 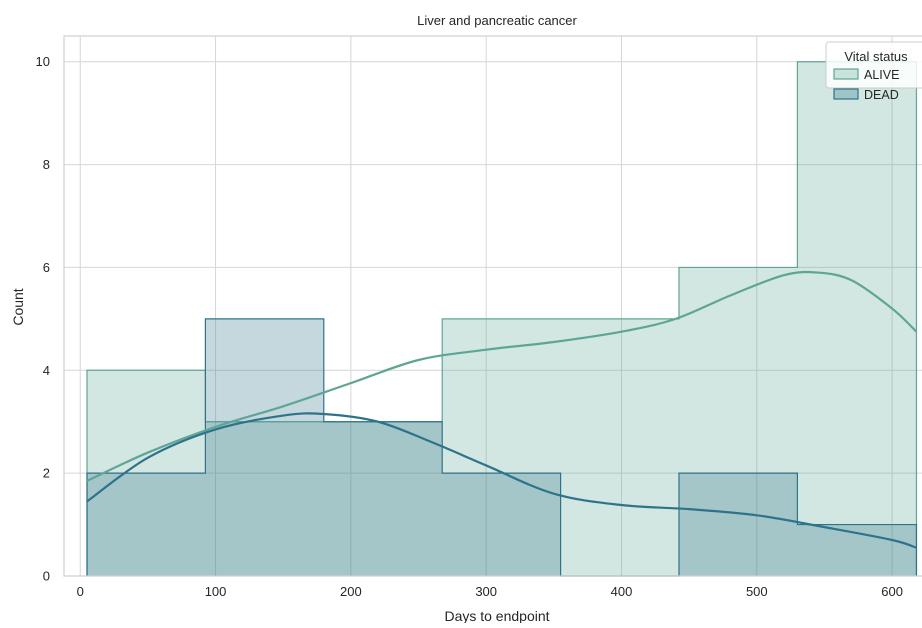 I want to click on x-tick-label: 300, so click(x=486, y=591).